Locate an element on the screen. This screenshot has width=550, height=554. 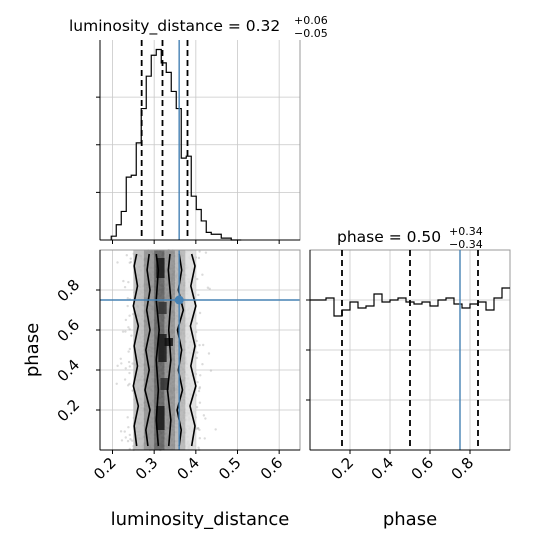
y-tick-label: 0.2 is located at coordinates (69, 411).